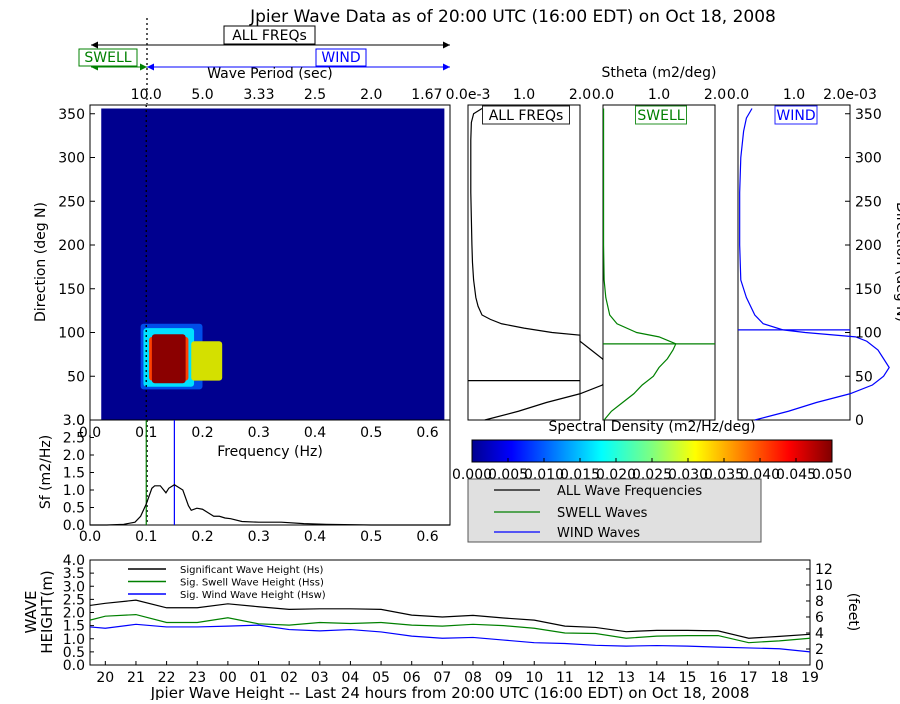 This screenshot has width=900, height=704. I want to click on freq-bottom-tick-label: 0.6, so click(427, 537).